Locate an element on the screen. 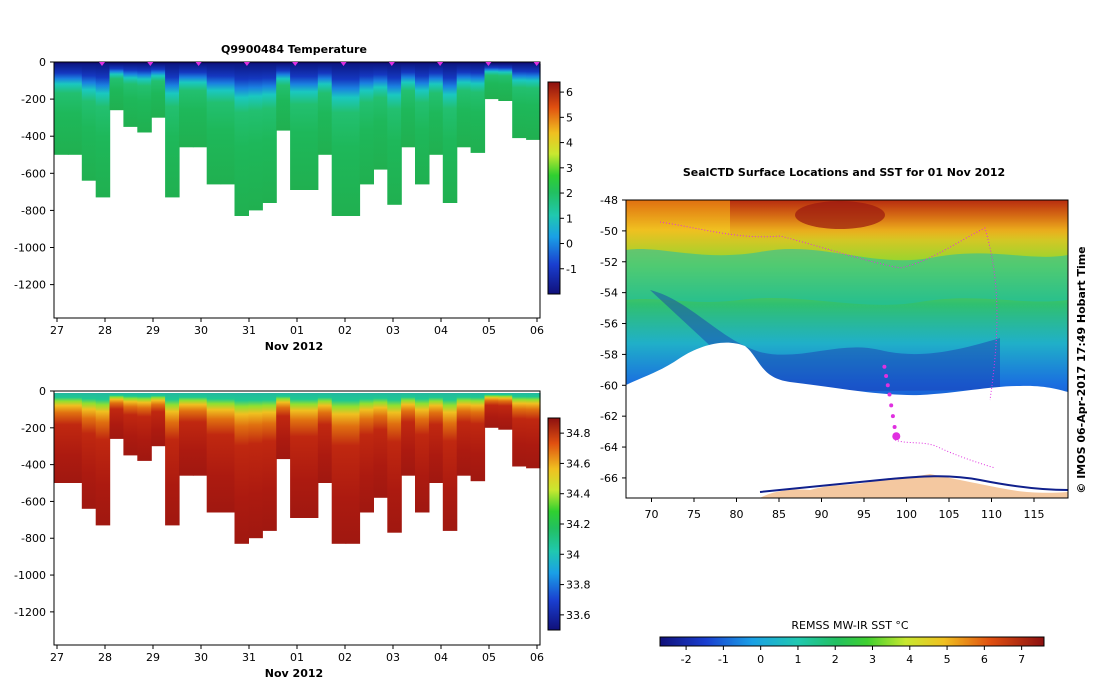 Image resolution: width=1099 pixels, height=700 pixels. temperature-profiles is located at coordinates (297, 140).